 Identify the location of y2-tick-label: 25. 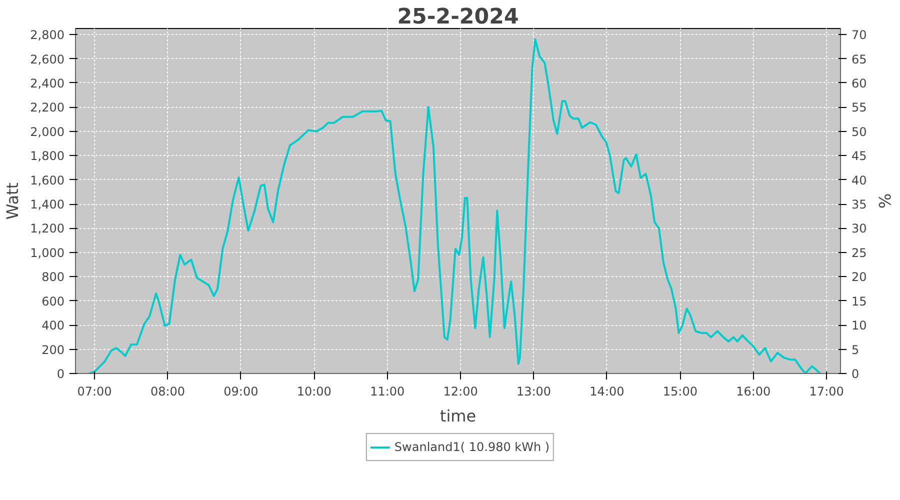
(859, 253).